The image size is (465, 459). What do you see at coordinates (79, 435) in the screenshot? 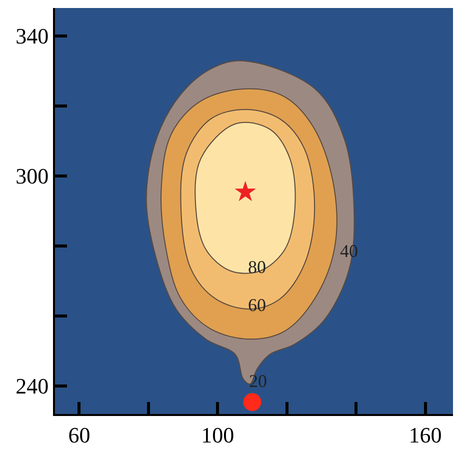
I see `x-tick-label: 60` at bounding box center [79, 435].